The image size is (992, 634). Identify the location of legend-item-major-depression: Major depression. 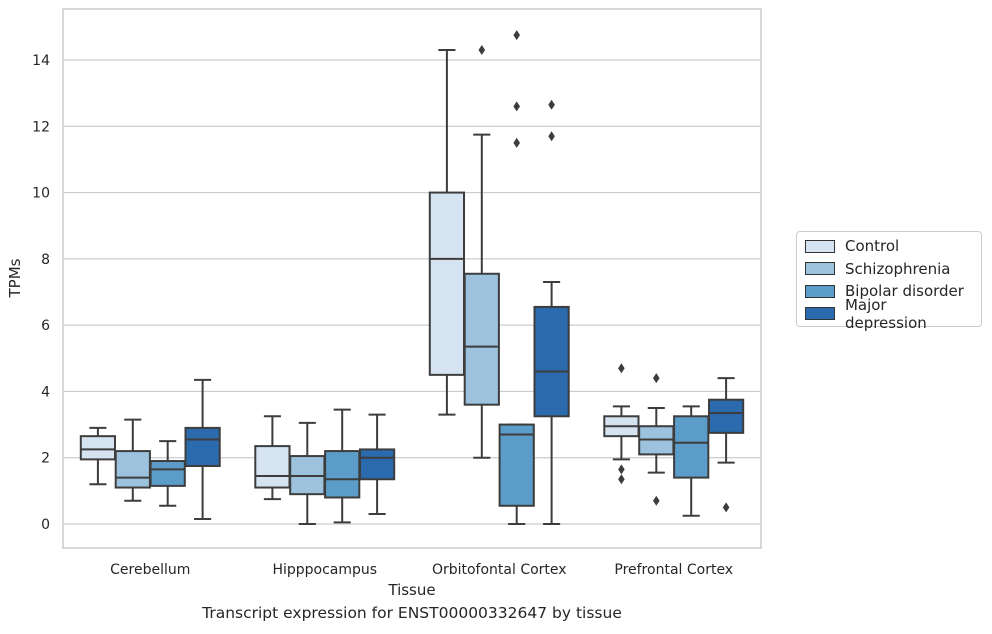
(889, 314).